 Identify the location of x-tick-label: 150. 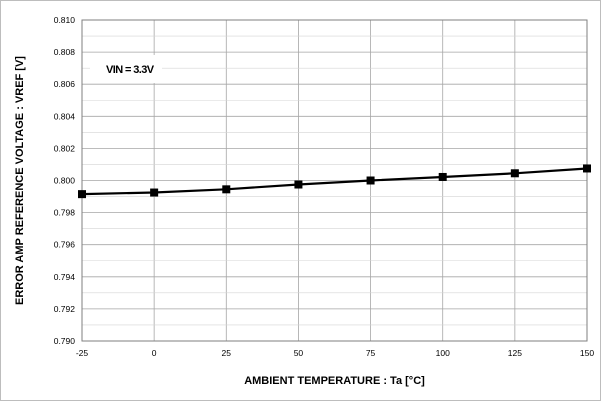
(587, 353).